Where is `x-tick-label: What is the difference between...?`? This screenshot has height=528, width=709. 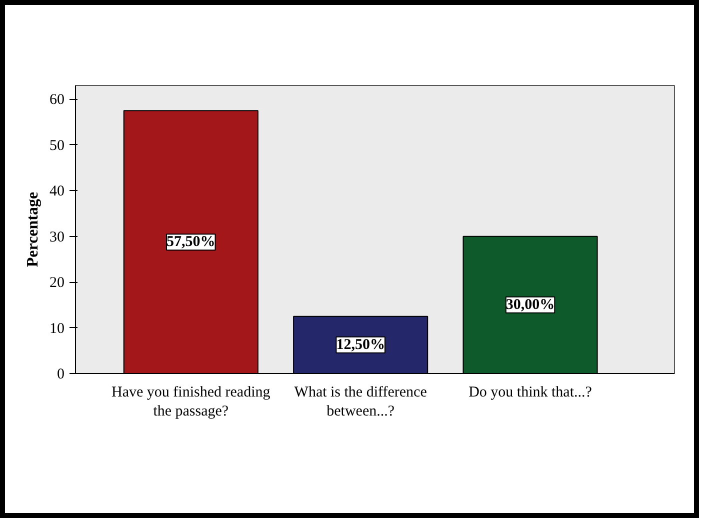 x-tick-label: What is the difference between...? is located at coordinates (361, 402).